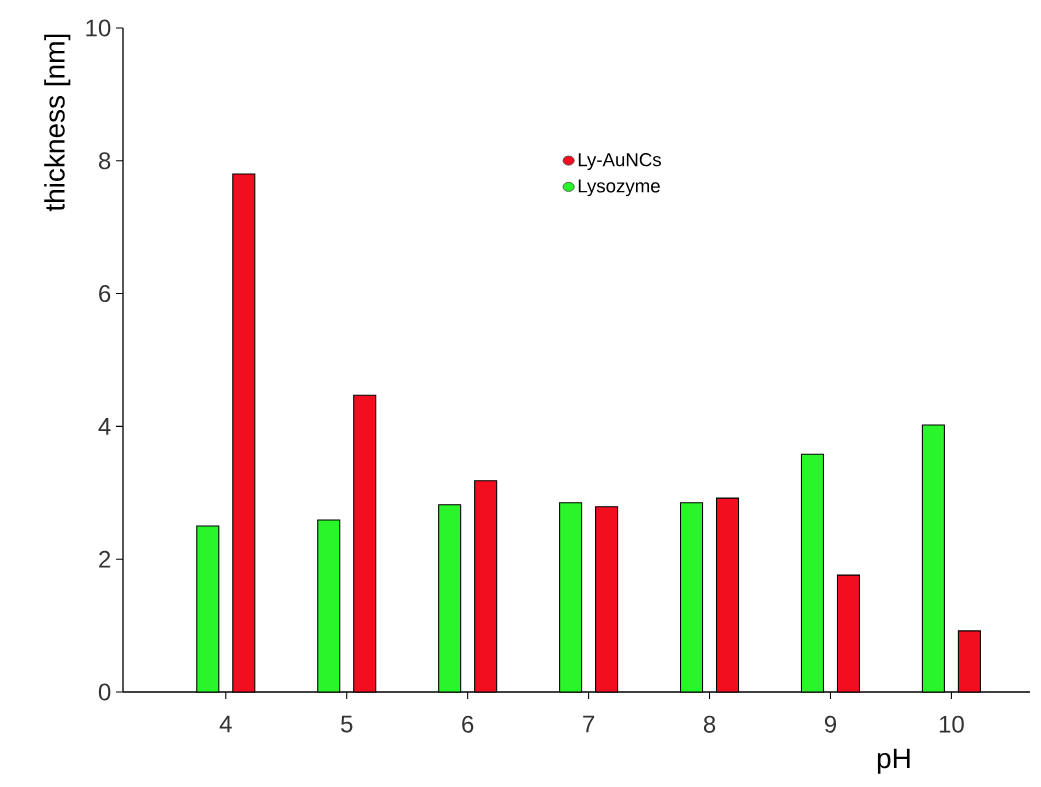 This screenshot has height=787, width=1041. What do you see at coordinates (57, 123) in the screenshot?
I see `y-axis-title: thickness [nm]` at bounding box center [57, 123].